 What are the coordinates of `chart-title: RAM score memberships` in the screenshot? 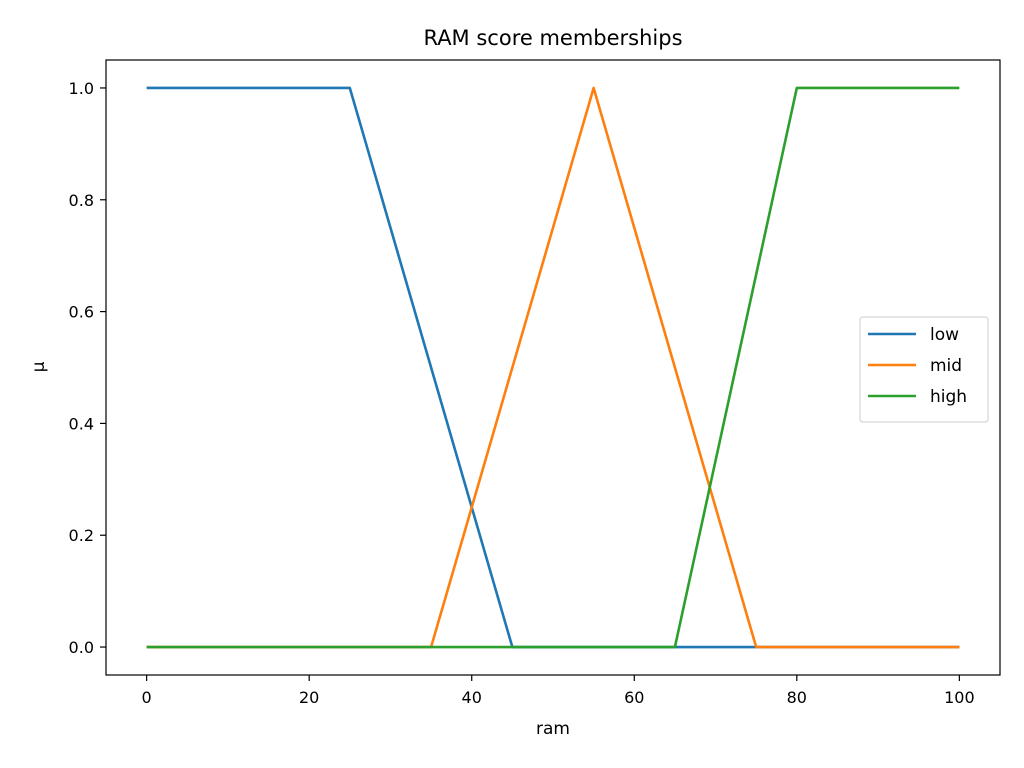 It's located at (552, 38).